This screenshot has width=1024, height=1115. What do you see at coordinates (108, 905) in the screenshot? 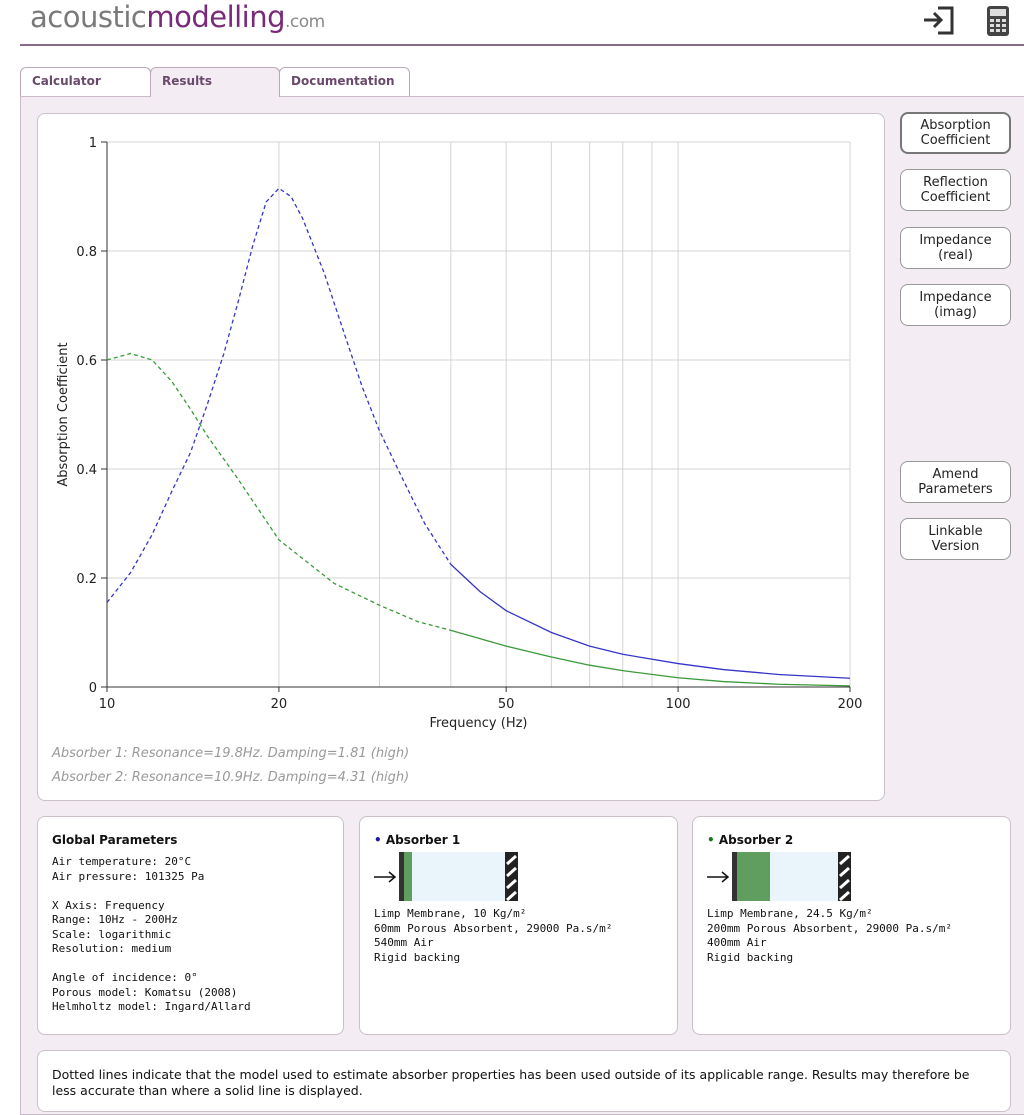
I see `param-line: X Axis: Frequency` at bounding box center [108, 905].